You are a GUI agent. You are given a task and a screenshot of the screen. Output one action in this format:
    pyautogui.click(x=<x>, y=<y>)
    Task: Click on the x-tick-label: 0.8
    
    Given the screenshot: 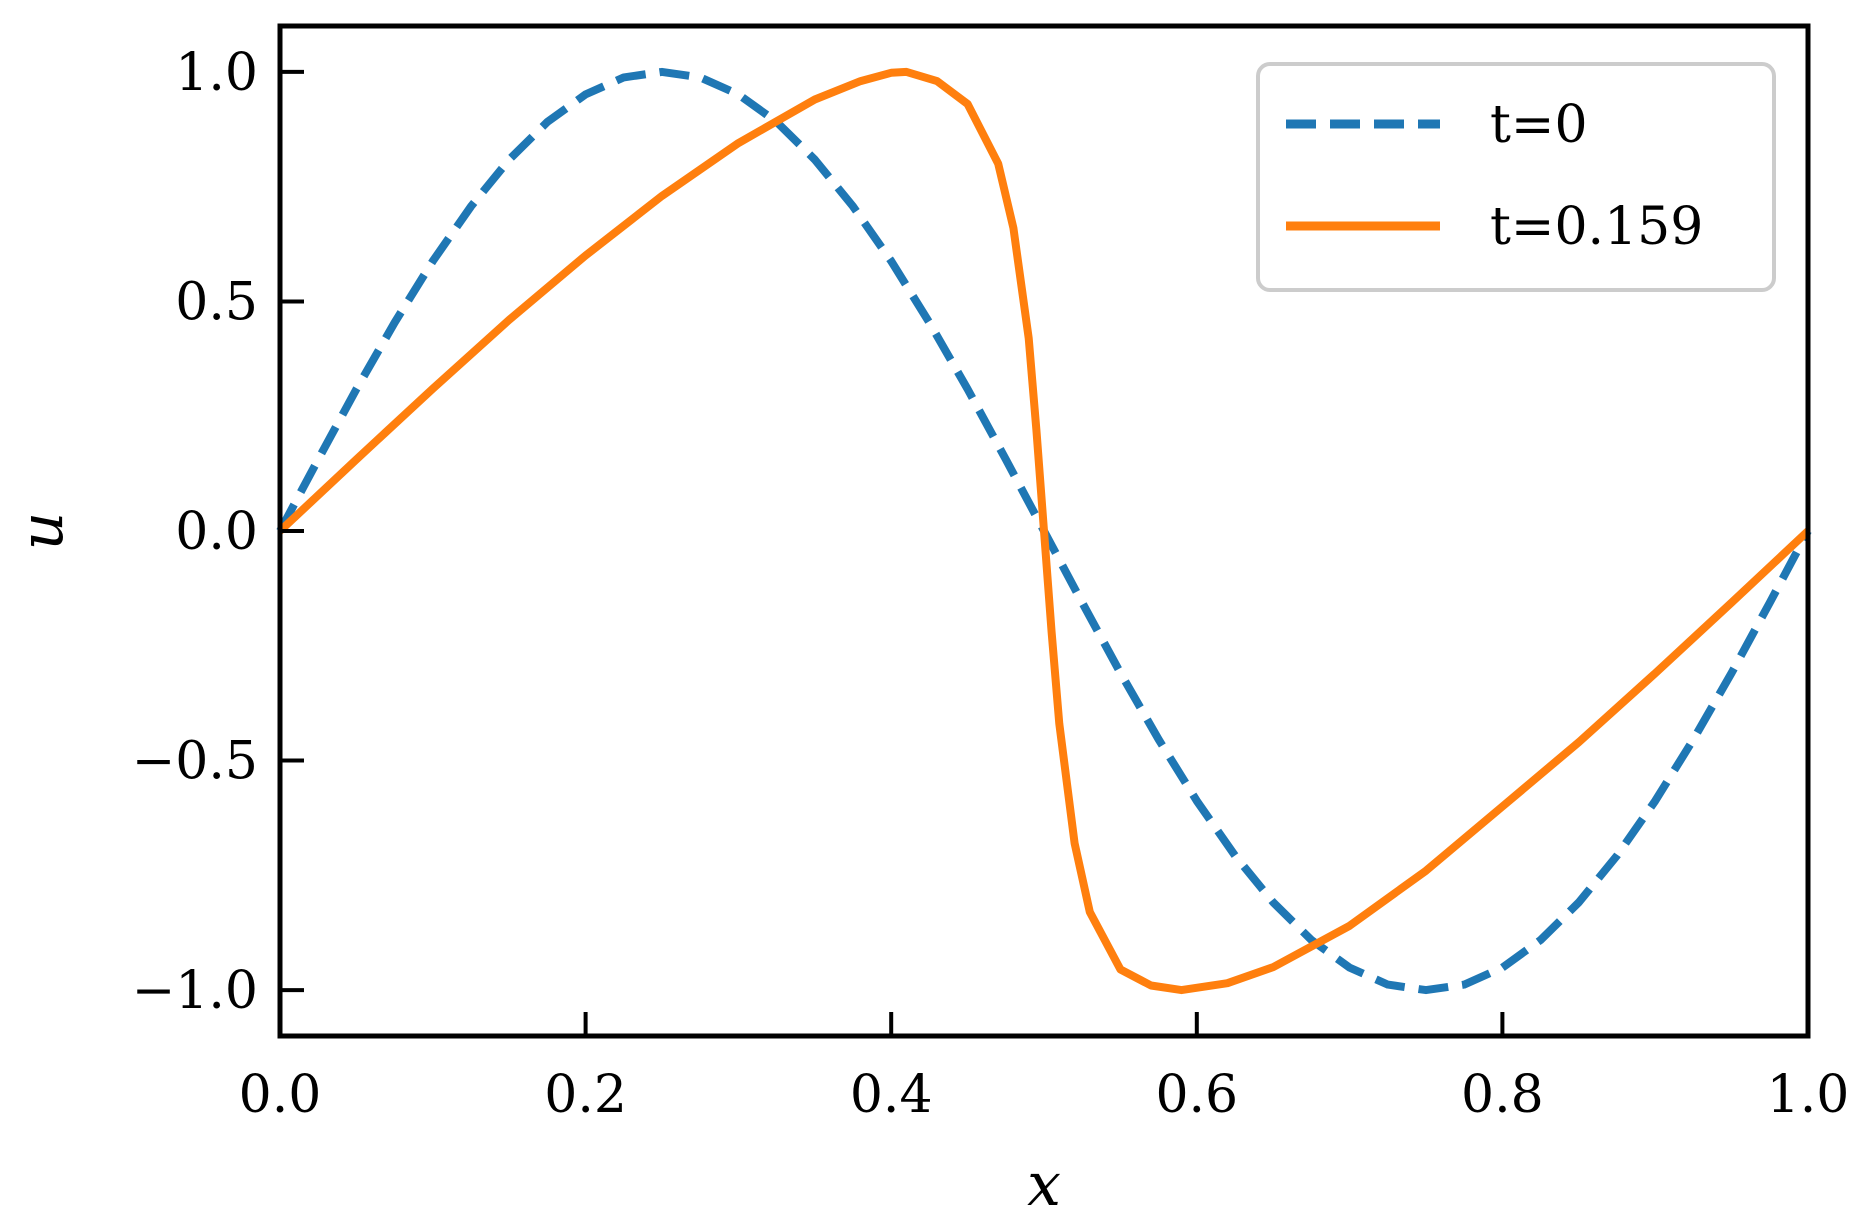 What is the action you would take?
    pyautogui.click(x=1502, y=1095)
    